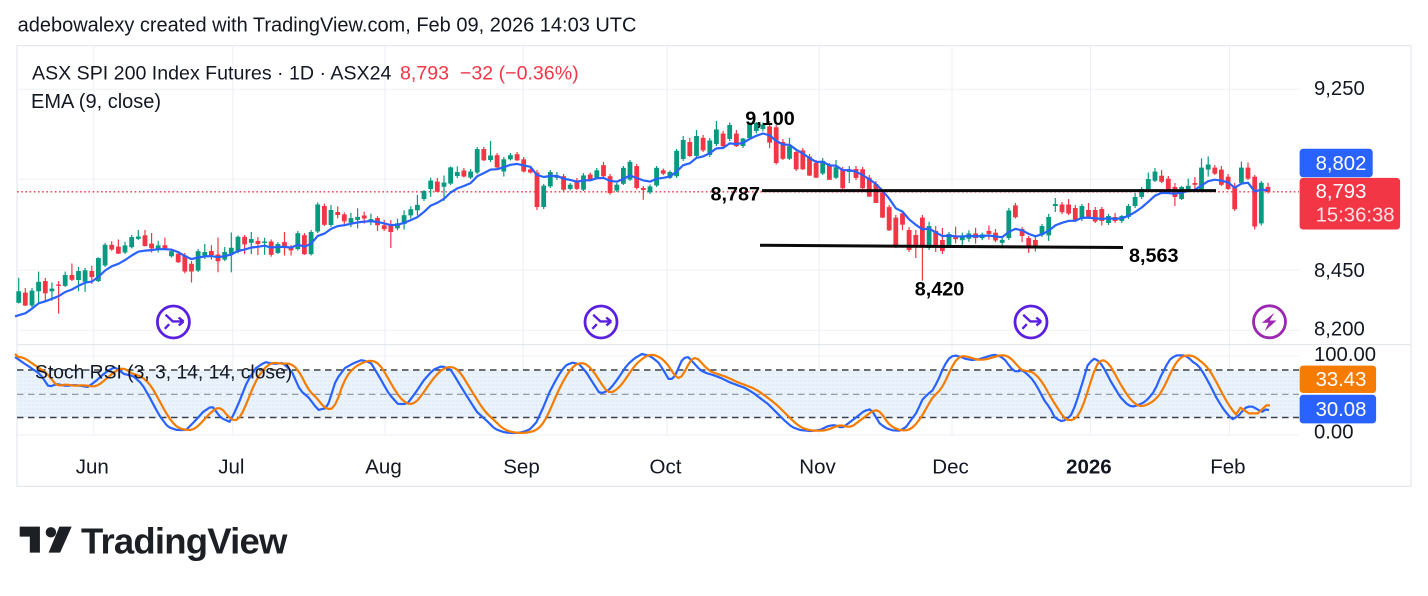 Image resolution: width=1428 pixels, height=596 pixels. I want to click on svg-text: 2026, so click(1089, 466).